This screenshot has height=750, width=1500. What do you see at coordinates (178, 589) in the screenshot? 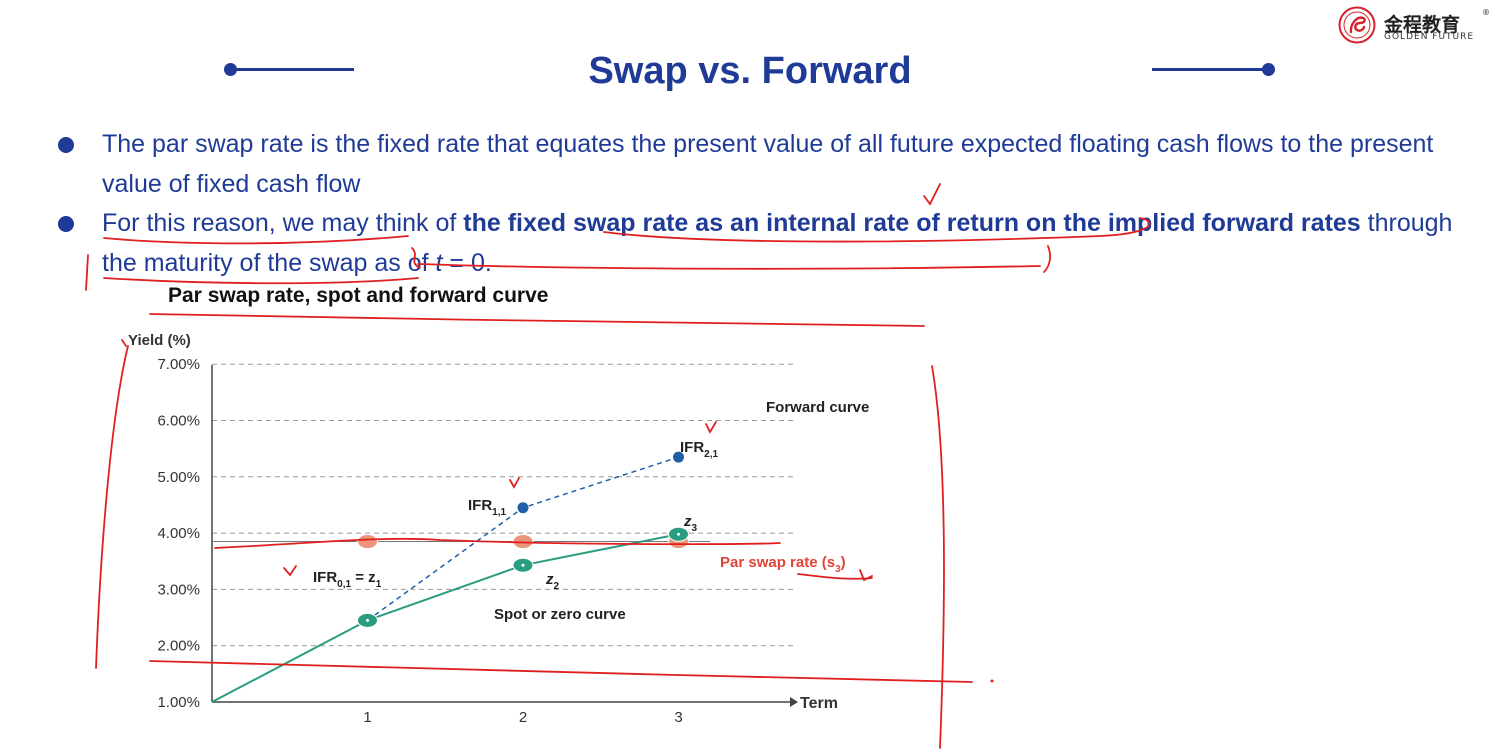
I see `y-tick-label: 3.00%` at bounding box center [178, 589].